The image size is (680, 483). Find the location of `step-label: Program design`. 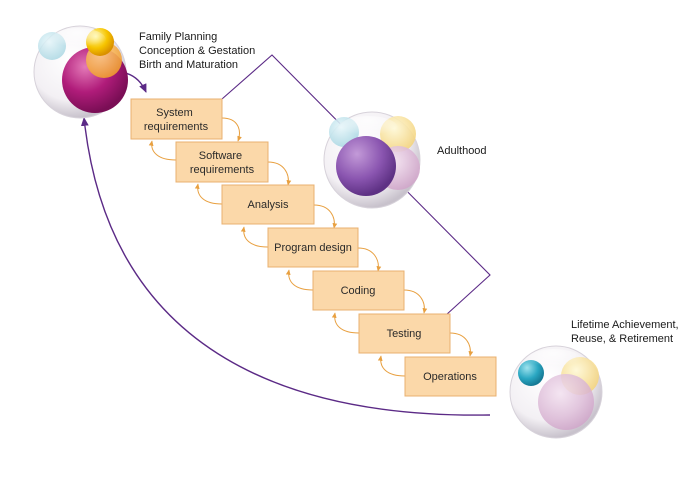

step-label: Program design is located at coordinates (313, 248).